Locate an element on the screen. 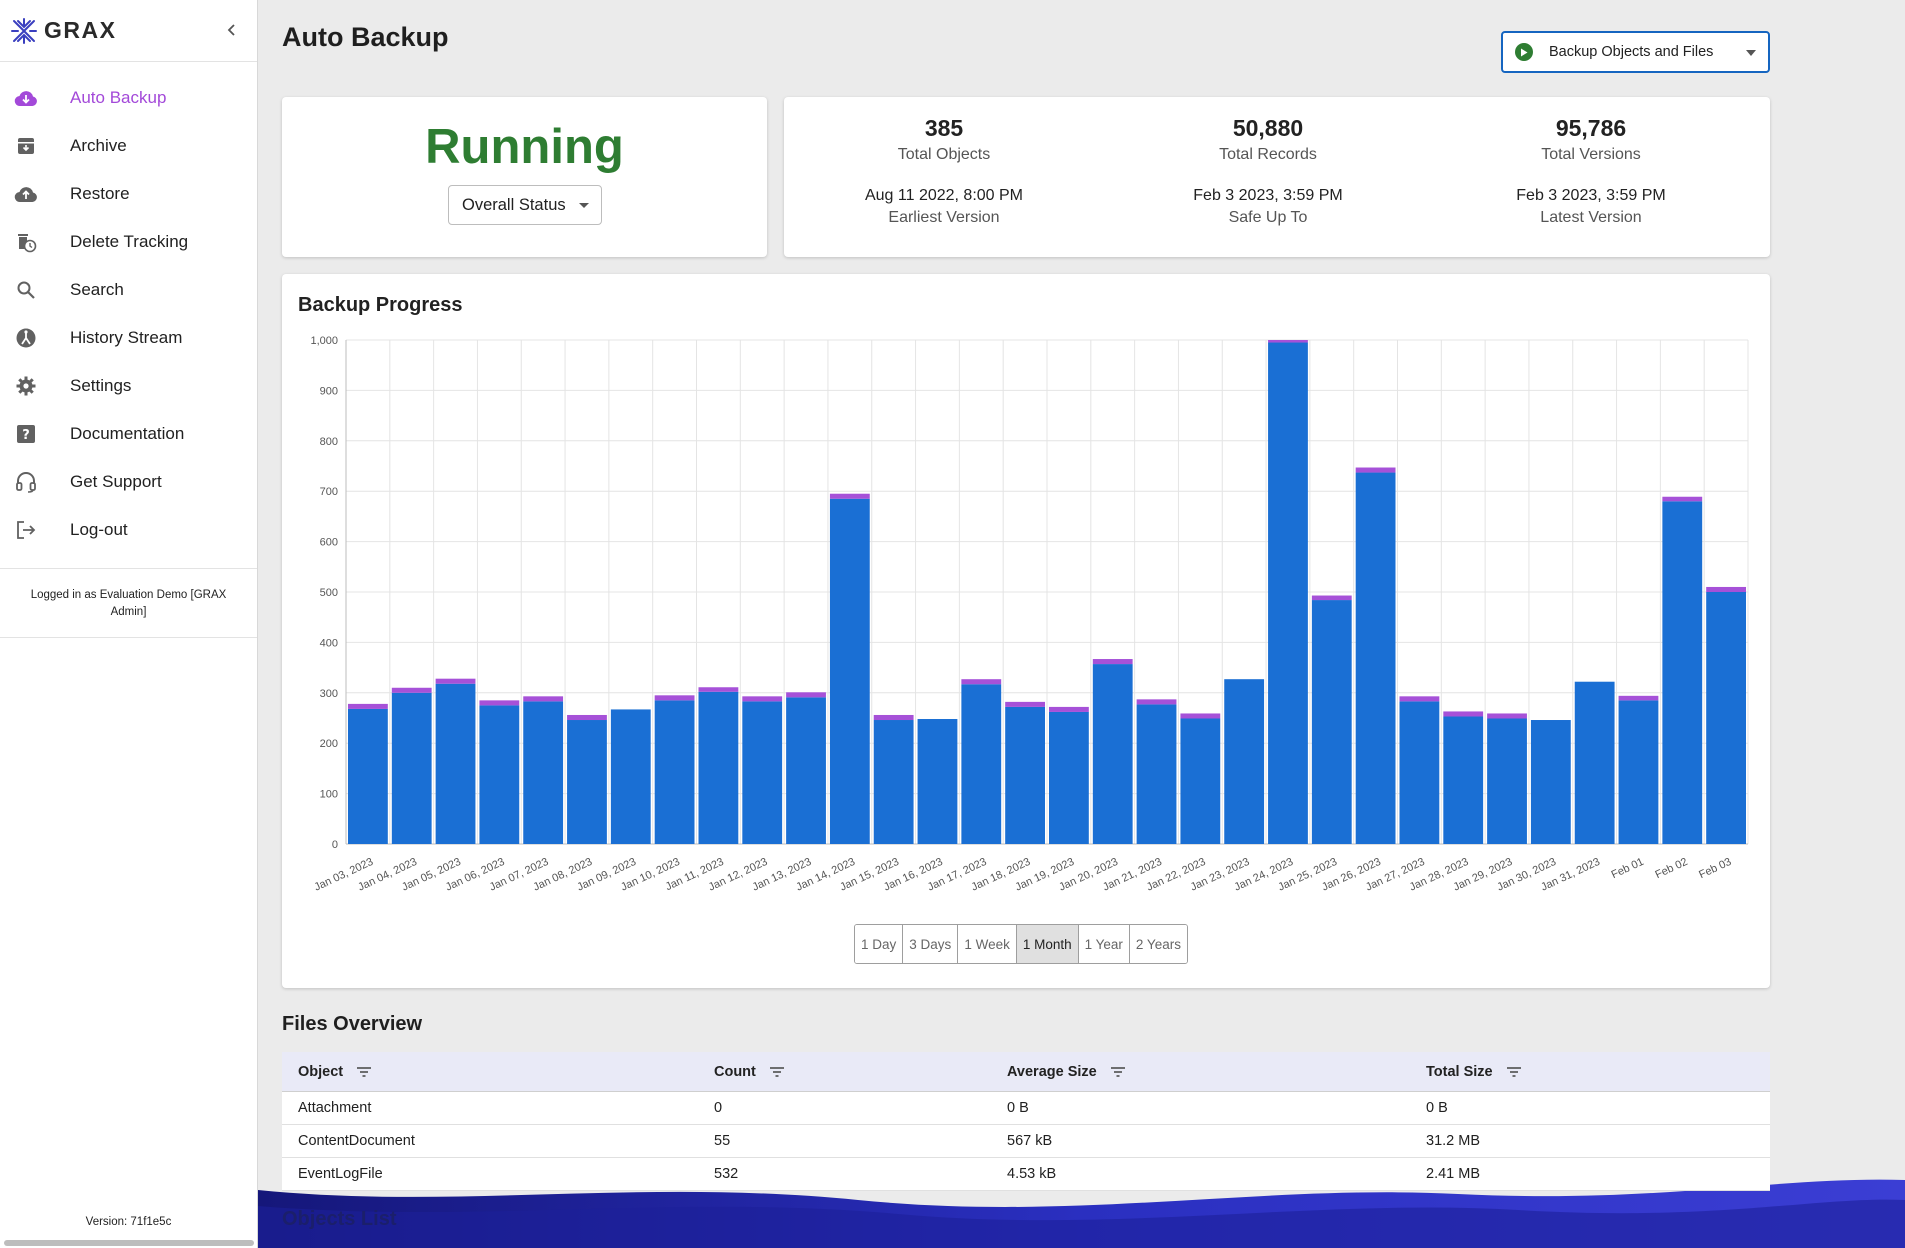  sidebar-item-label: Log-out is located at coordinates (99, 529).